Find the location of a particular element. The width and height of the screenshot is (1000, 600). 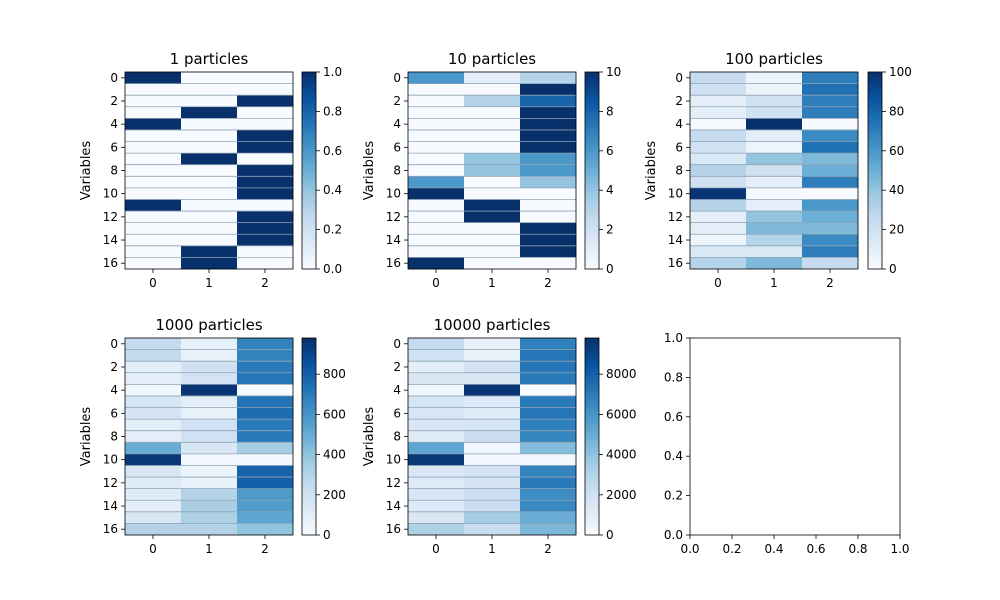

colorbar-tick-label: 0.2 is located at coordinates (332, 230).